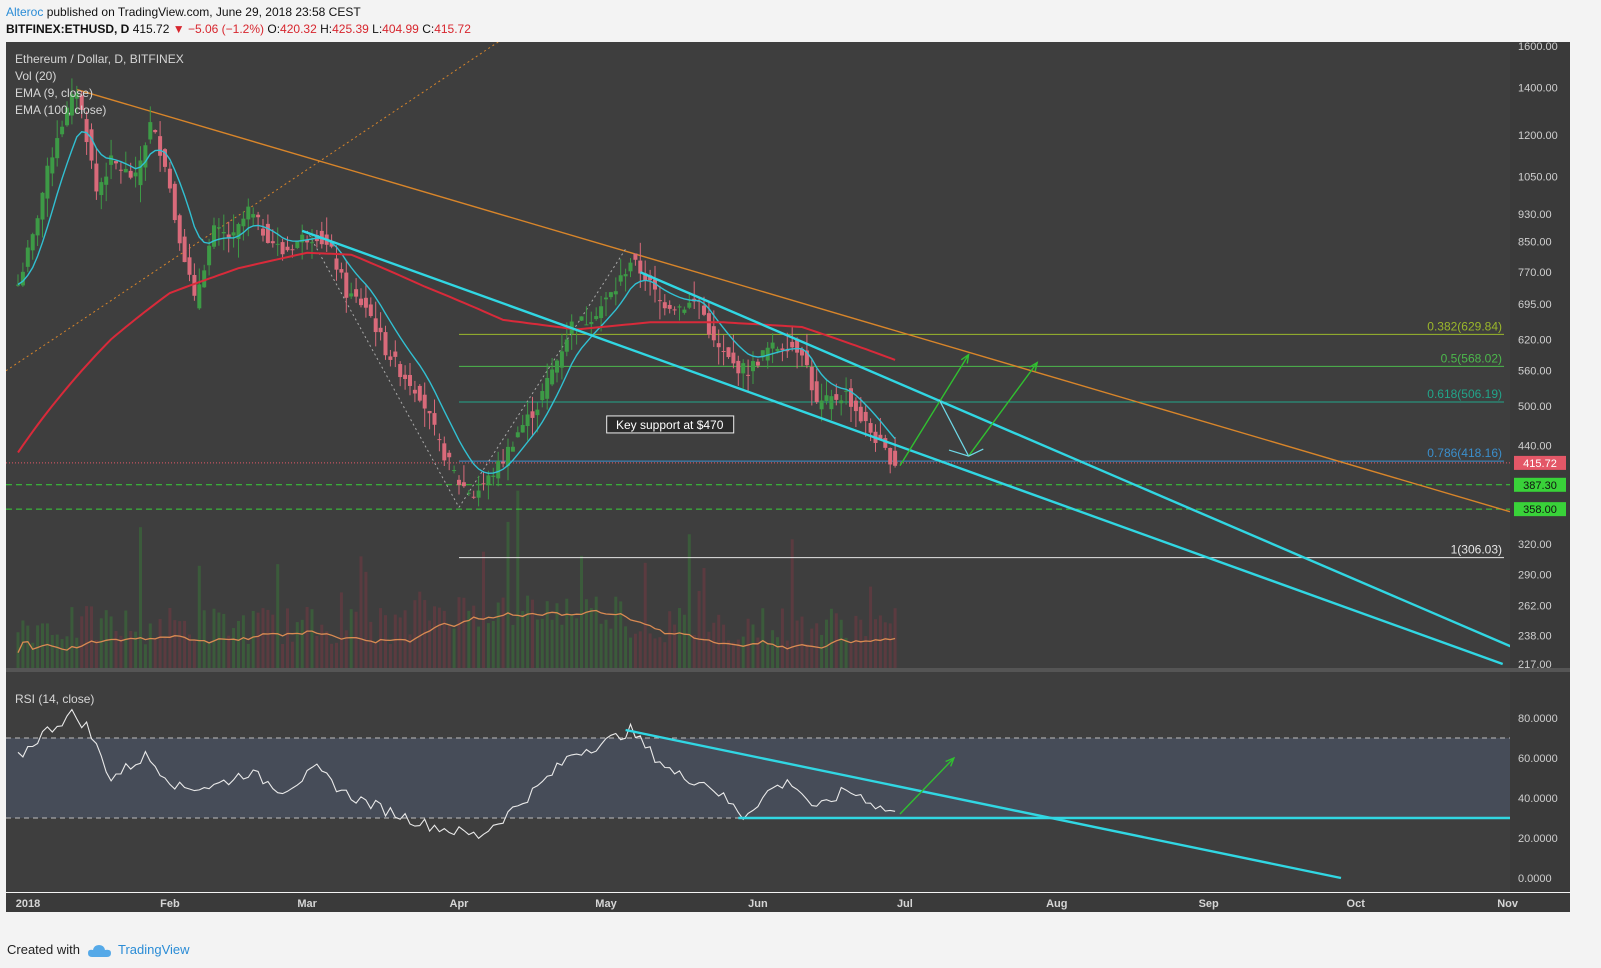 The height and width of the screenshot is (968, 1601). I want to click on tradingview-brand-link: TradingView, so click(153, 949).